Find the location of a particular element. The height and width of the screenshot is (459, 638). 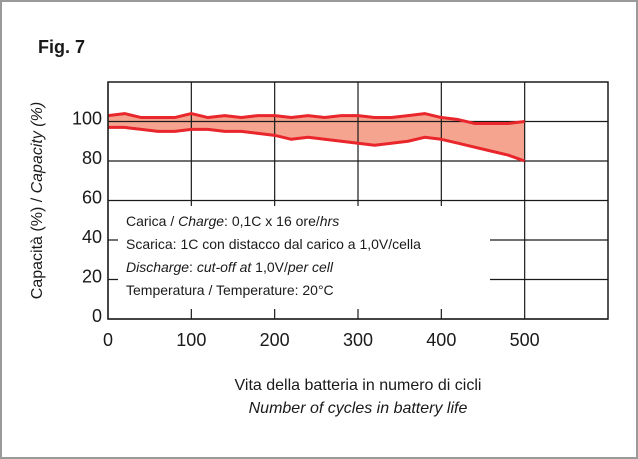

text-run: Capacità (%) / is located at coordinates (37, 246).